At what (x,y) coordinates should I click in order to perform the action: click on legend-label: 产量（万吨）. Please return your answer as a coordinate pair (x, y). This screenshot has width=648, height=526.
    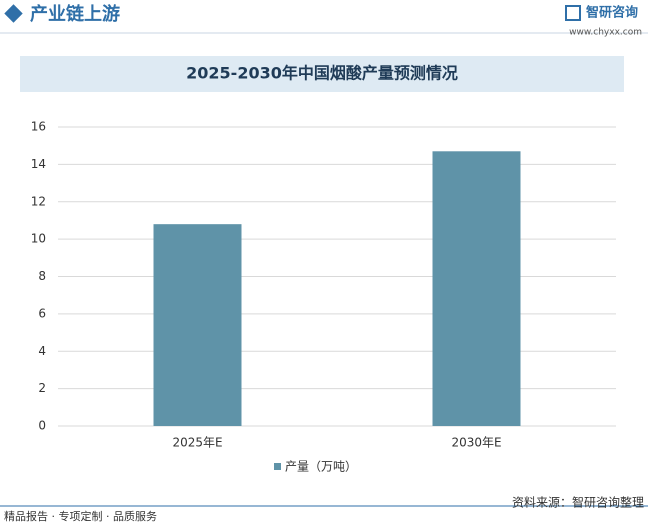
    Looking at the image, I should click on (321, 467).